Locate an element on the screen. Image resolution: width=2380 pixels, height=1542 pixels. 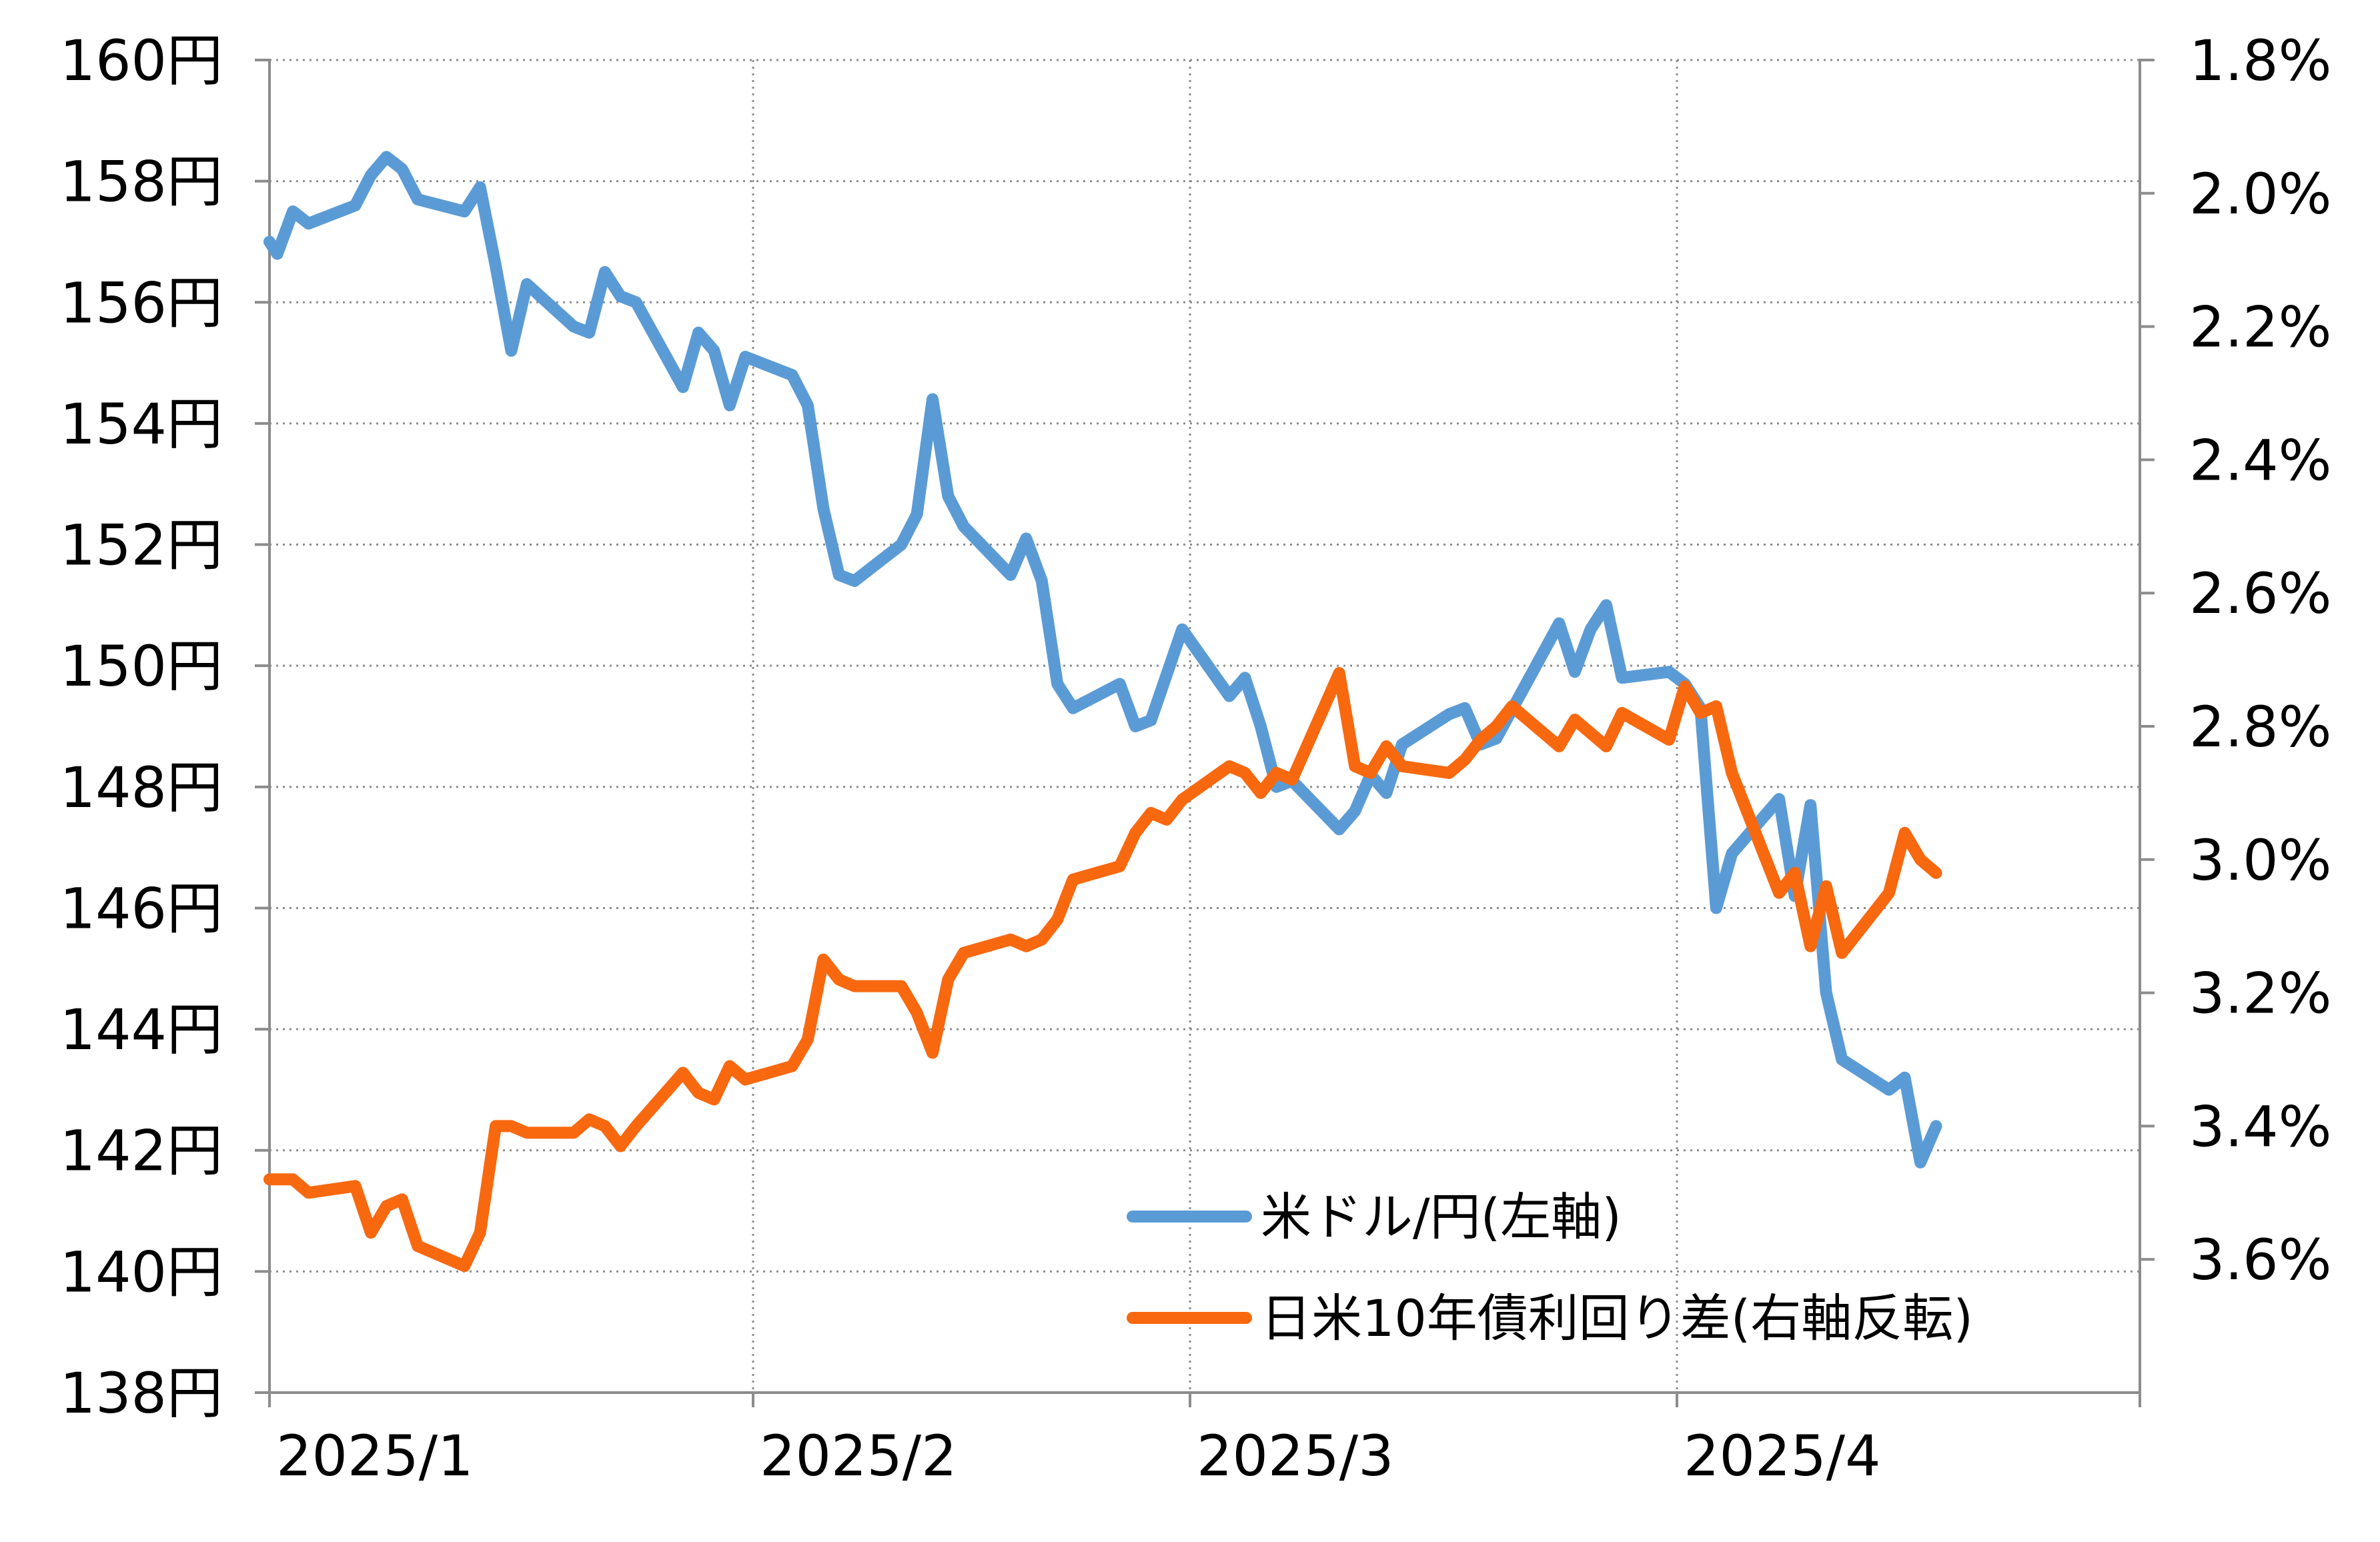
x-tick-label: 2025/3 is located at coordinates (1295, 1456).